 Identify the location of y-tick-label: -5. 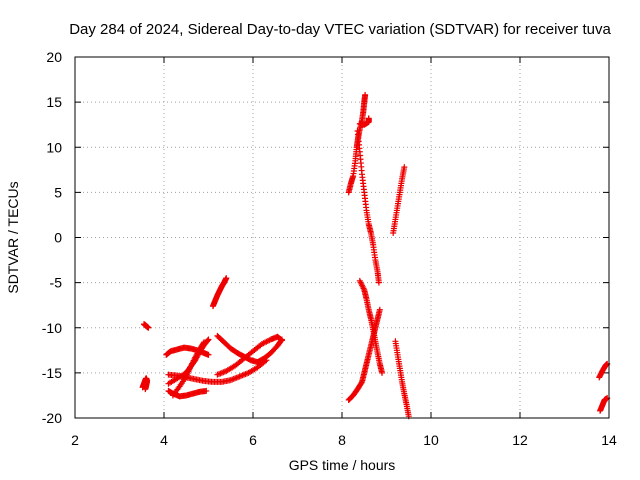
(56, 283).